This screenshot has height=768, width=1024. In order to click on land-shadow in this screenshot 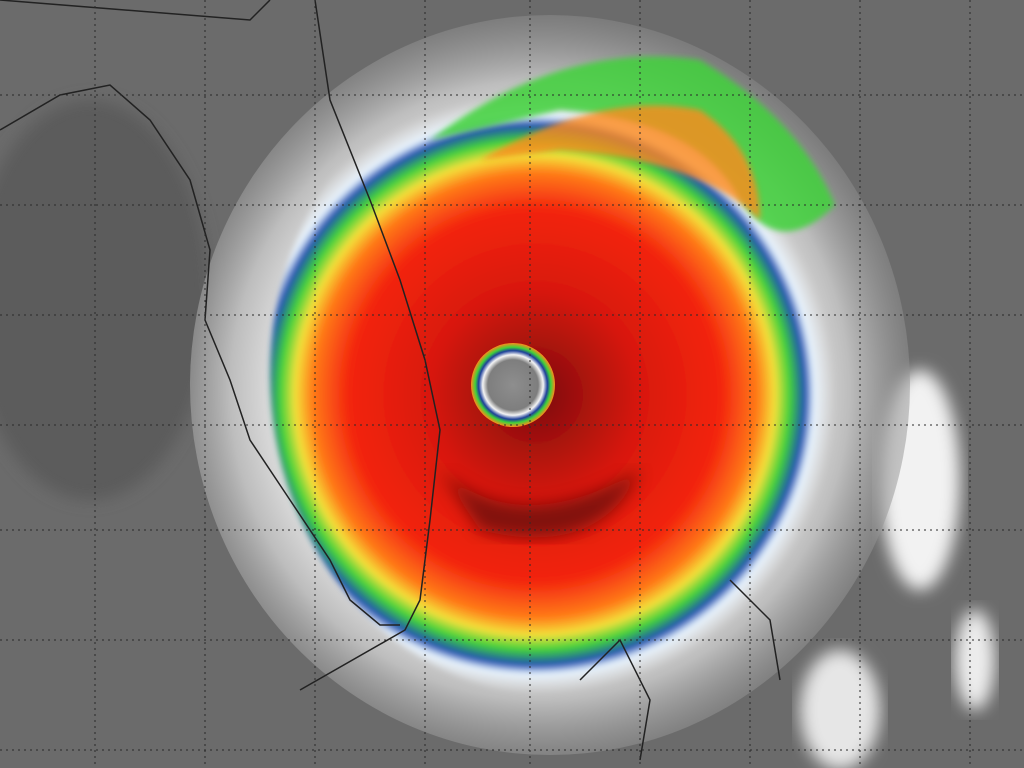, I will do `click(105, 300)`.